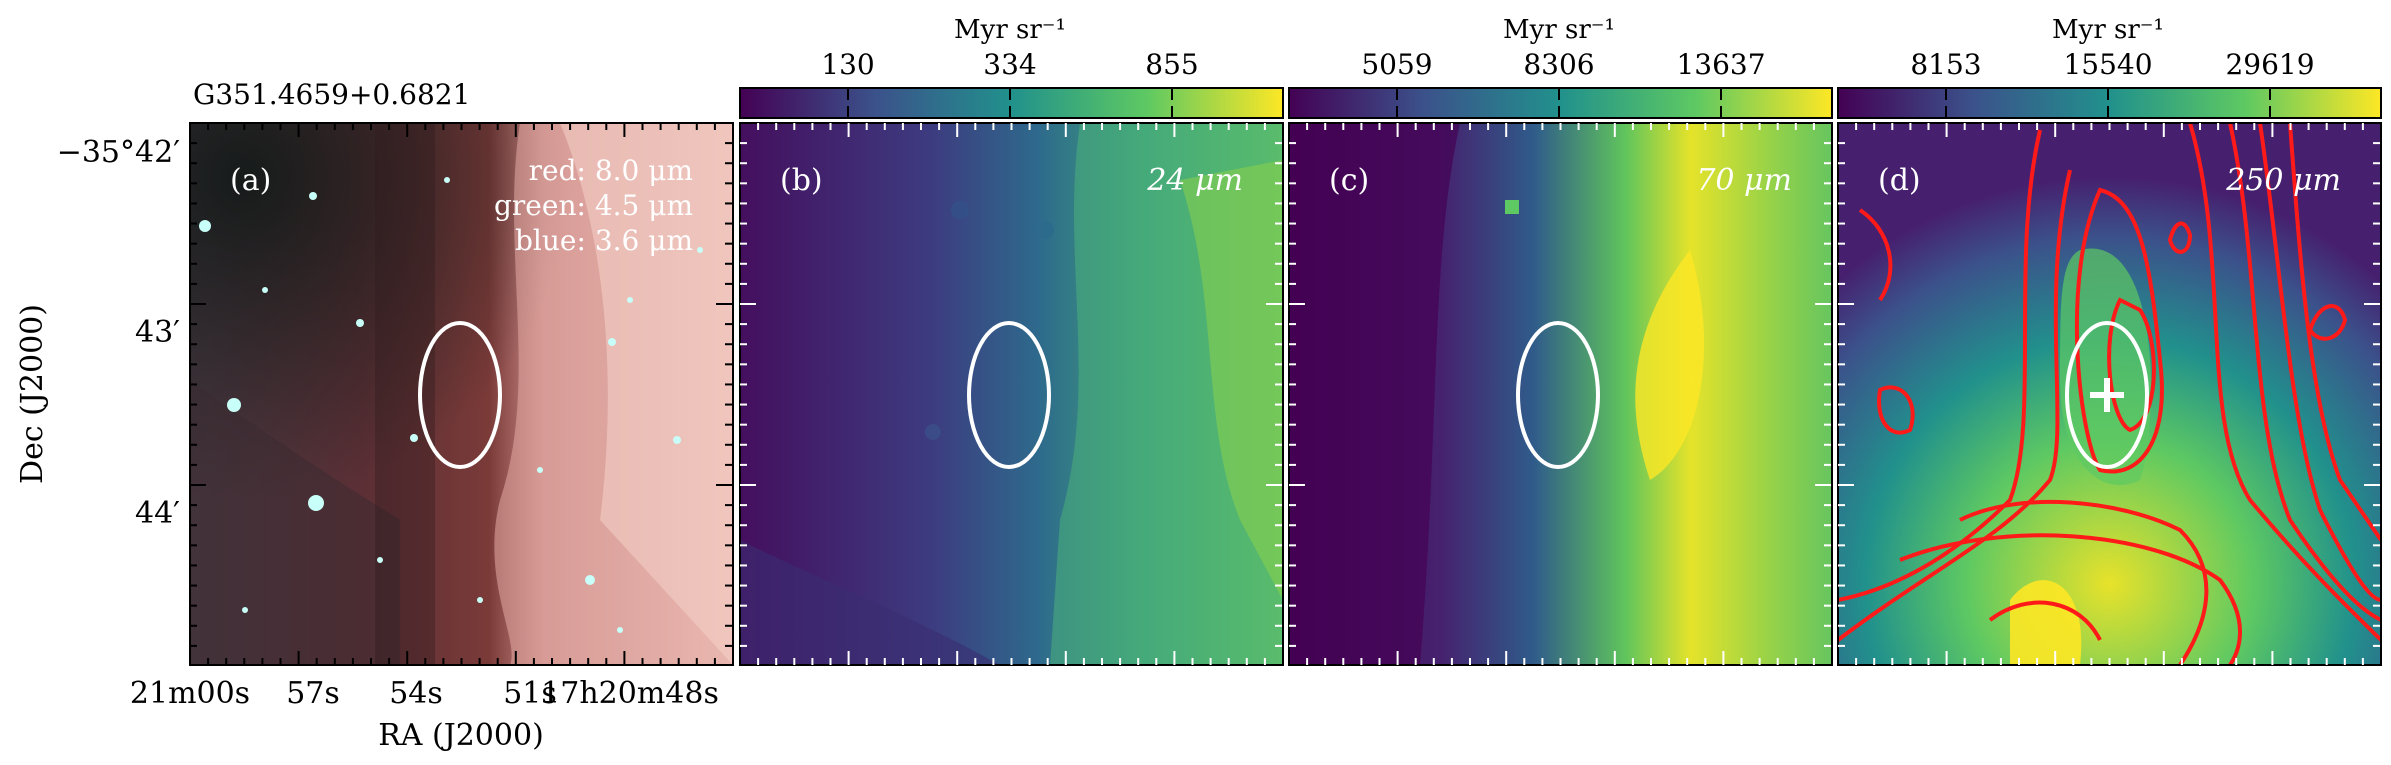 This screenshot has height=765, width=2391. What do you see at coordinates (611, 170) in the screenshot?
I see `legend-red: red: 8.0 μm` at bounding box center [611, 170].